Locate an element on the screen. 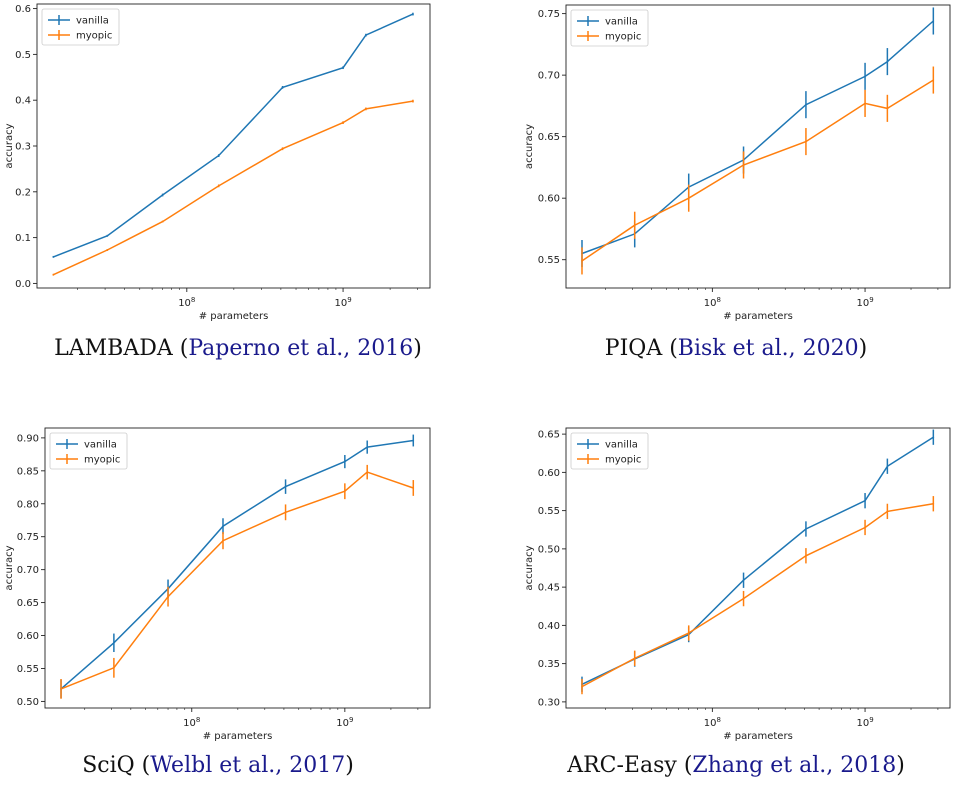  chart-piqa-caption: PIQA (Bisk et al., 2020) is located at coordinates (736, 348).